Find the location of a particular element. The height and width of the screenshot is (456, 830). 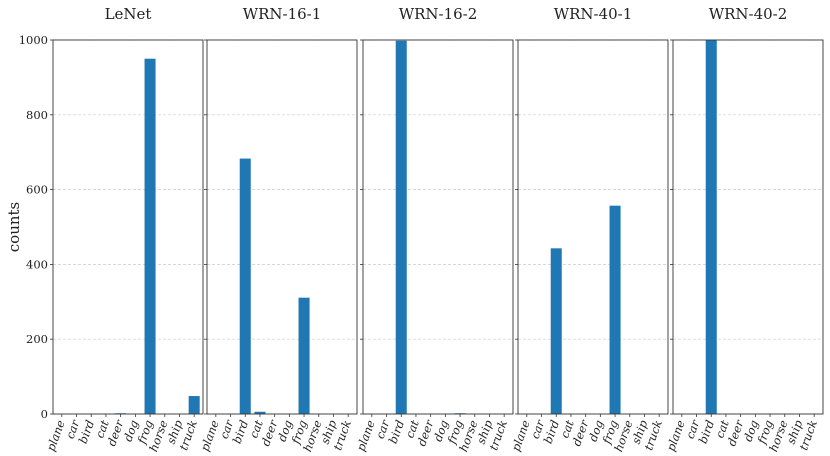

panel-title: LeNet is located at coordinates (128, 14).